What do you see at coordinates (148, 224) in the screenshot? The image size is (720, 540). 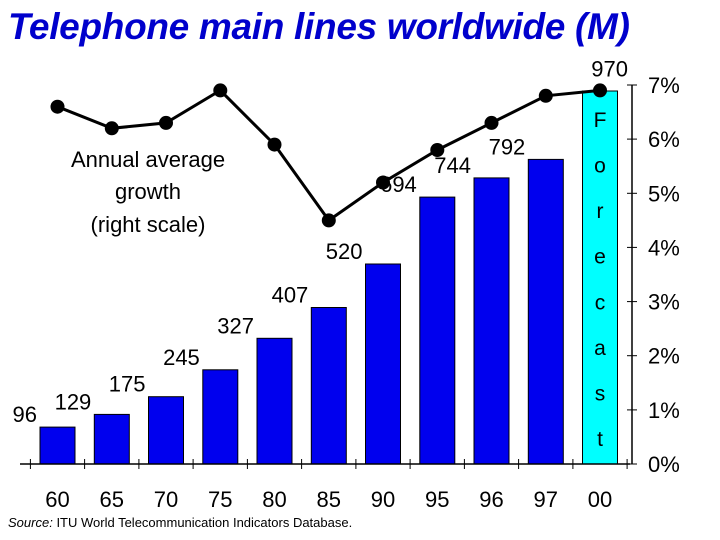 I see `annotation-line-3: (right scale)` at bounding box center [148, 224].